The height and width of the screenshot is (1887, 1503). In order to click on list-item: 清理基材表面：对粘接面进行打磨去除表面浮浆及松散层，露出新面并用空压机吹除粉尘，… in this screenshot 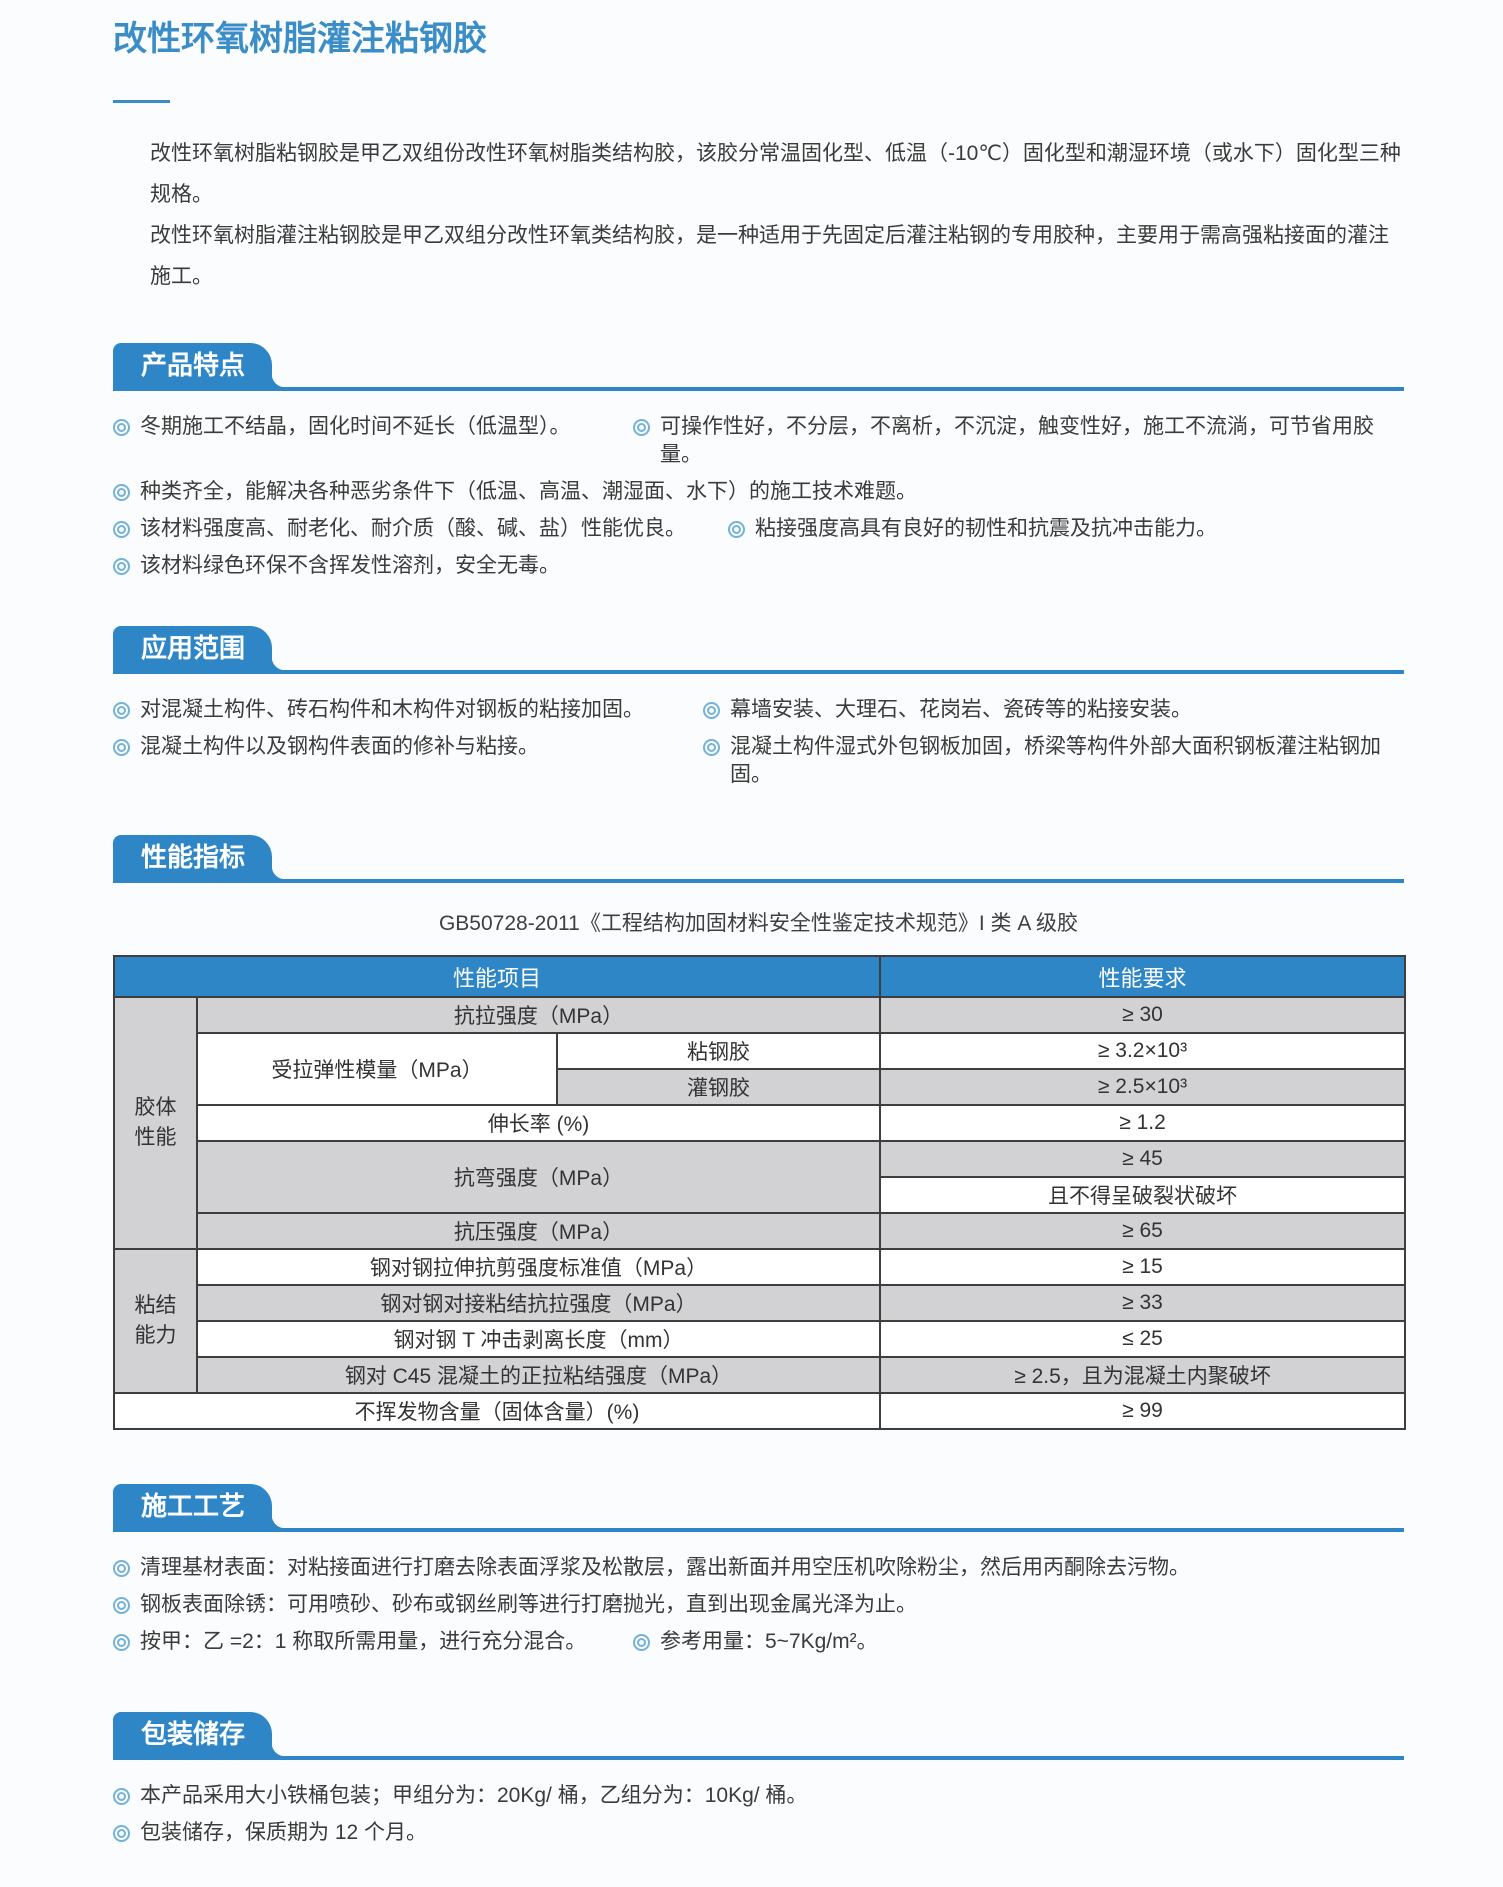, I will do `click(651, 1568)`.